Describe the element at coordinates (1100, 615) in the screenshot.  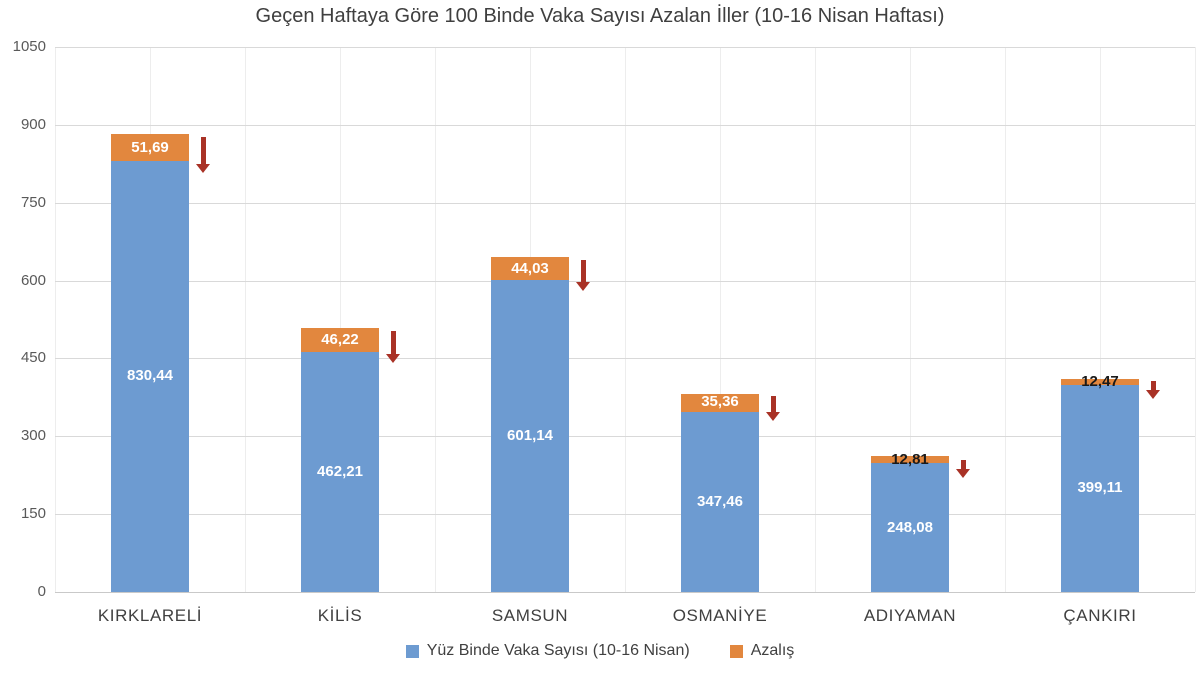
I see `x-axis-category-label: ÇANKIRI` at that location.